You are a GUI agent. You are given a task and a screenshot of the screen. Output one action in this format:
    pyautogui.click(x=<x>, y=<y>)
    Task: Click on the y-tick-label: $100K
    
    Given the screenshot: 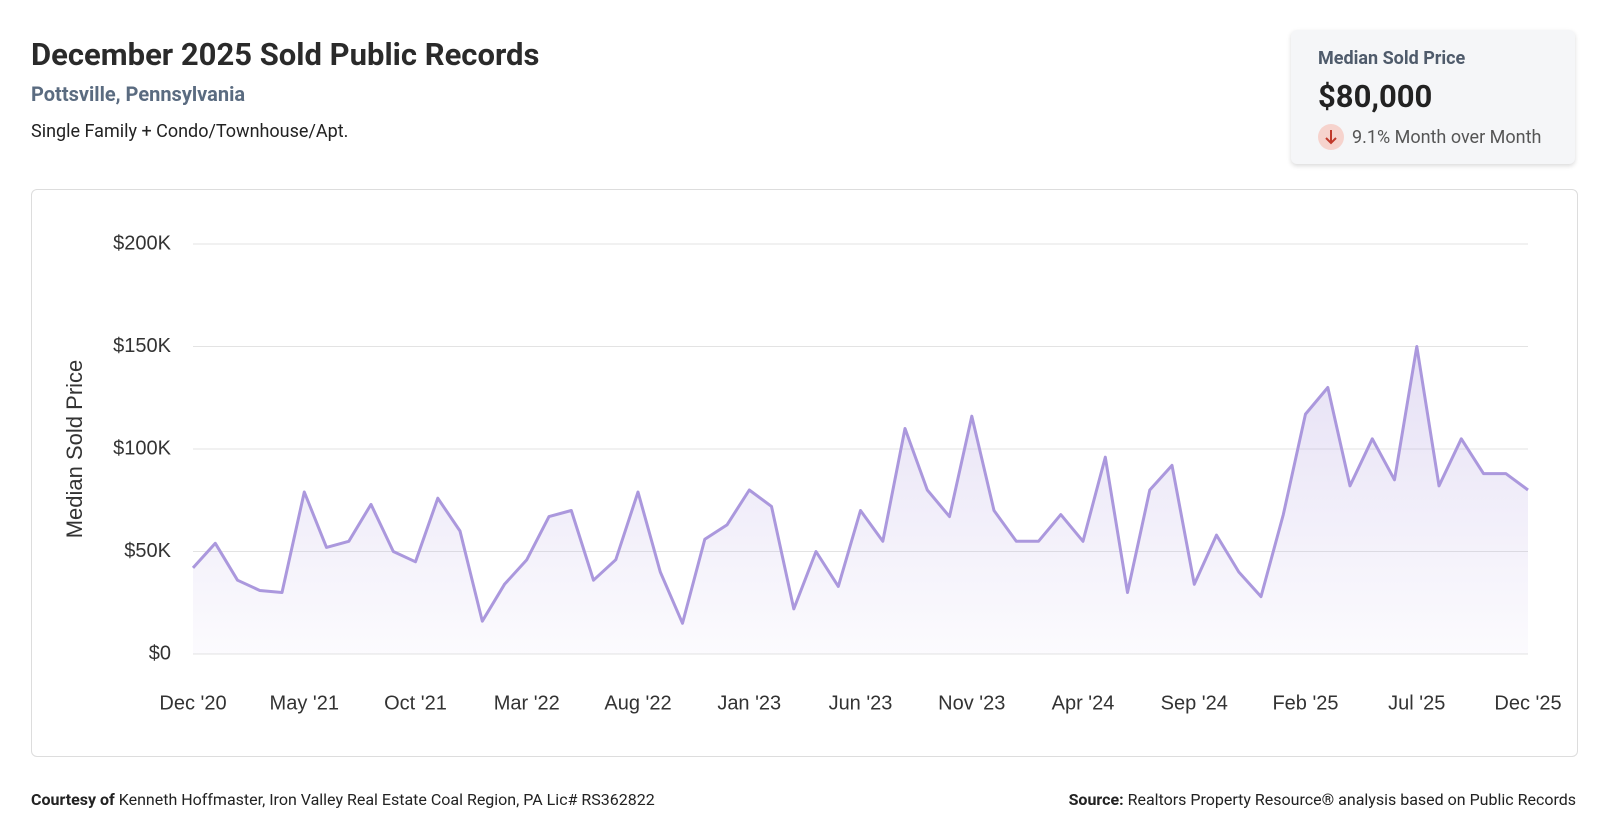 What is the action you would take?
    pyautogui.click(x=142, y=448)
    